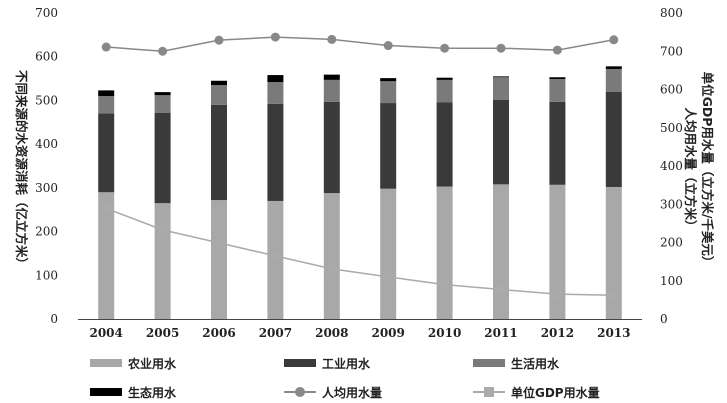  Describe the element at coordinates (363, 374) in the screenshot. I see `legend: 农业用水 工业用水 生活用水 生态用水 人均用水量 单位GDP用水量` at that location.